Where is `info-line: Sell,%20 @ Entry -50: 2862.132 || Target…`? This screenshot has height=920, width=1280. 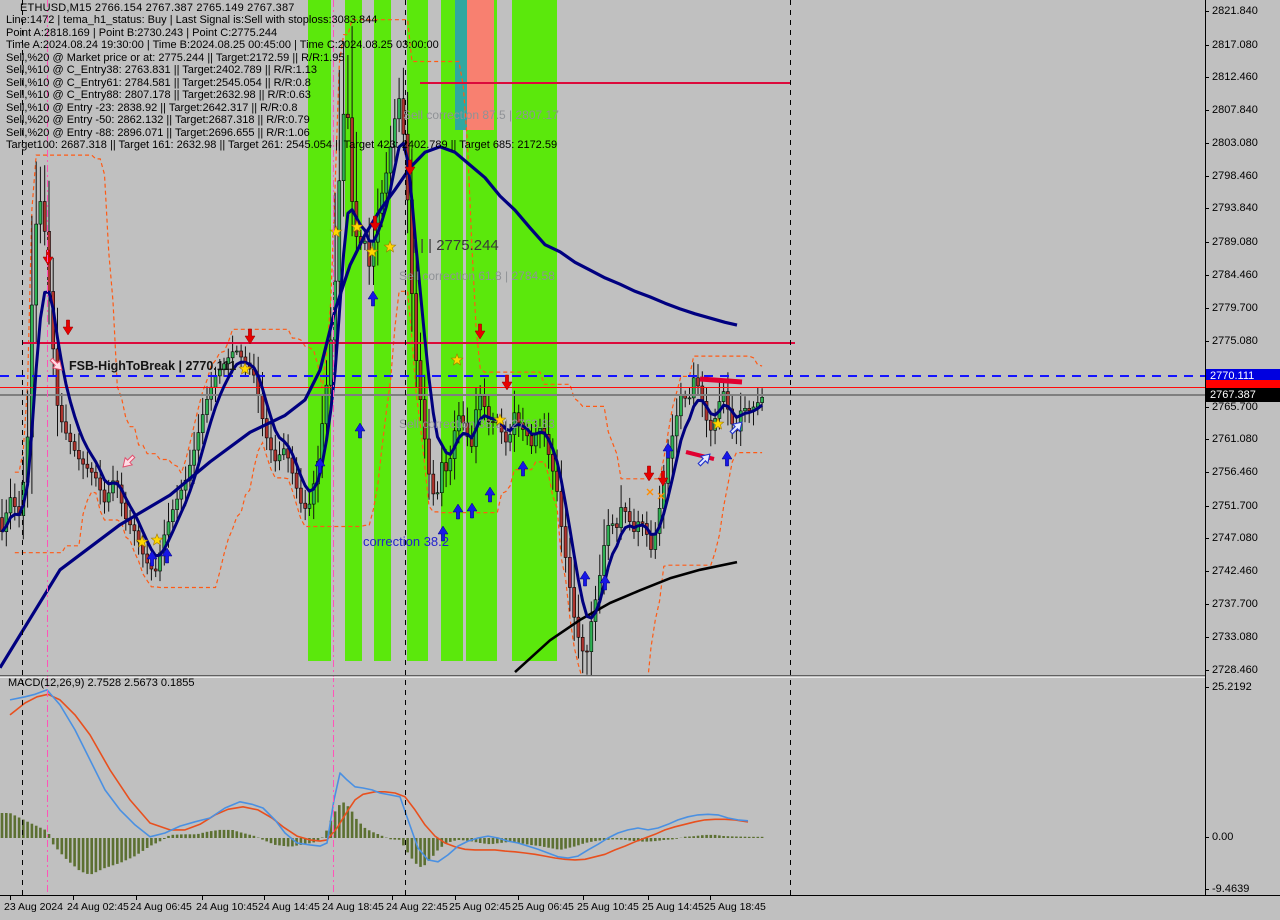
info-line: Sell,%20 @ Entry -50: 2862.132 || Target… is located at coordinates (158, 120).